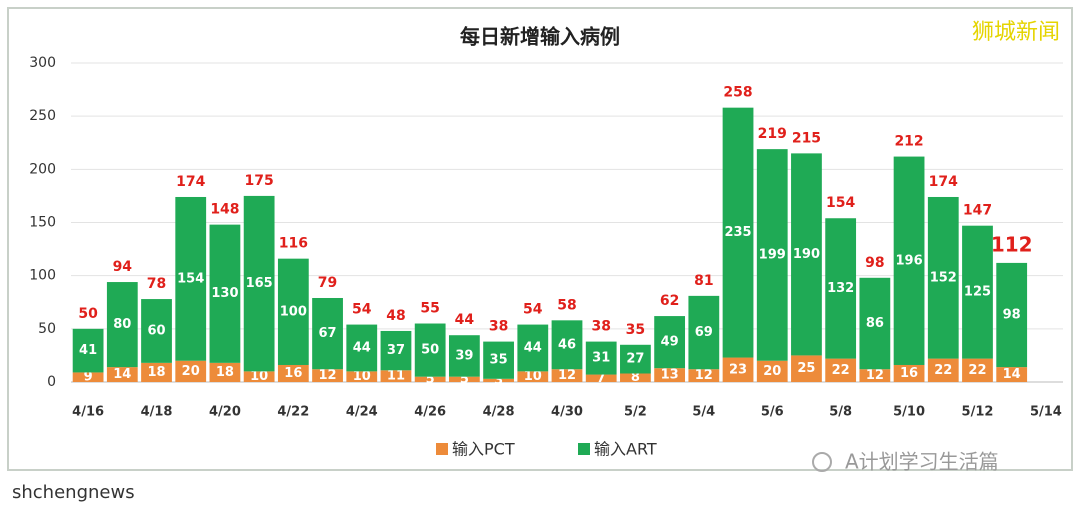 Image resolution: width=1080 pixels, height=512 pixels. Describe the element at coordinates (190, 278) in the screenshot. I see `segment-label: 154` at that location.